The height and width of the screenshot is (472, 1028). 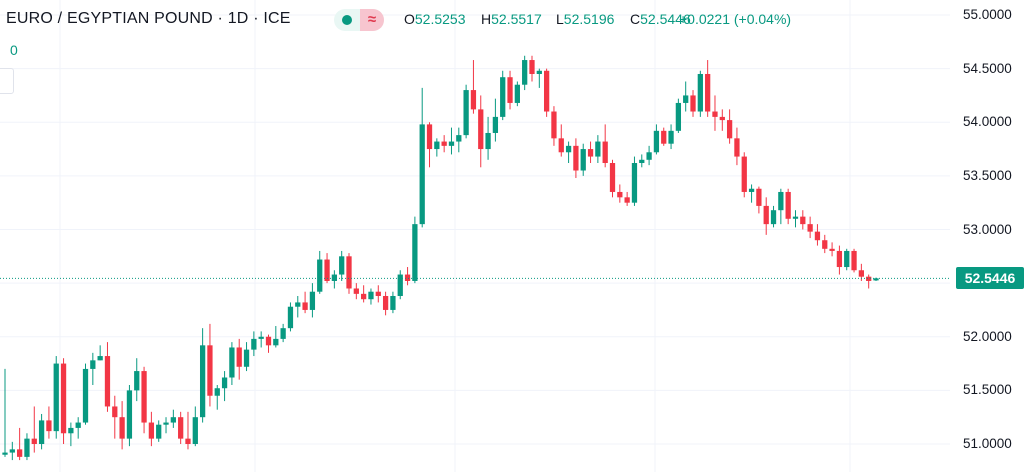 I want to click on price-tick-label: 51.0000, so click(x=987, y=443).